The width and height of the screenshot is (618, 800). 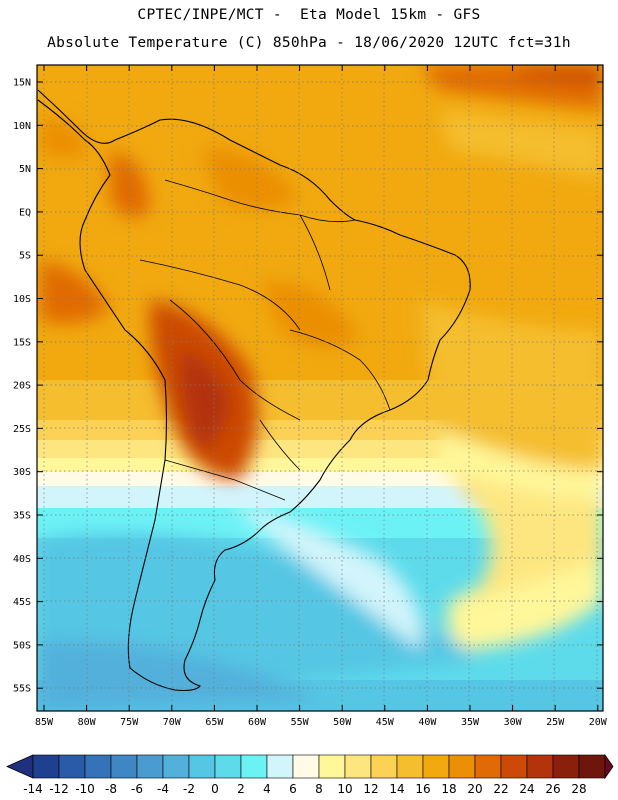 I want to click on lon-label: 75W, so click(x=129, y=722).